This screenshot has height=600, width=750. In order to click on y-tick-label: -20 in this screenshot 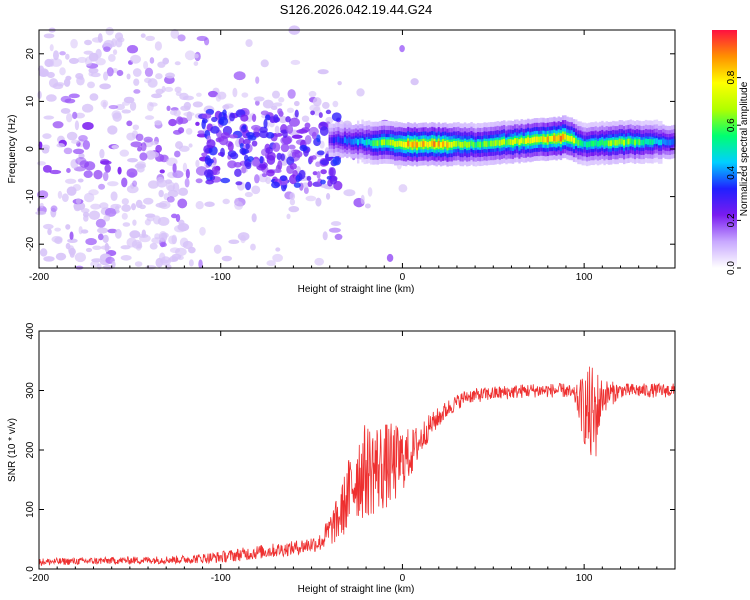, I will do `click(30, 244)`.